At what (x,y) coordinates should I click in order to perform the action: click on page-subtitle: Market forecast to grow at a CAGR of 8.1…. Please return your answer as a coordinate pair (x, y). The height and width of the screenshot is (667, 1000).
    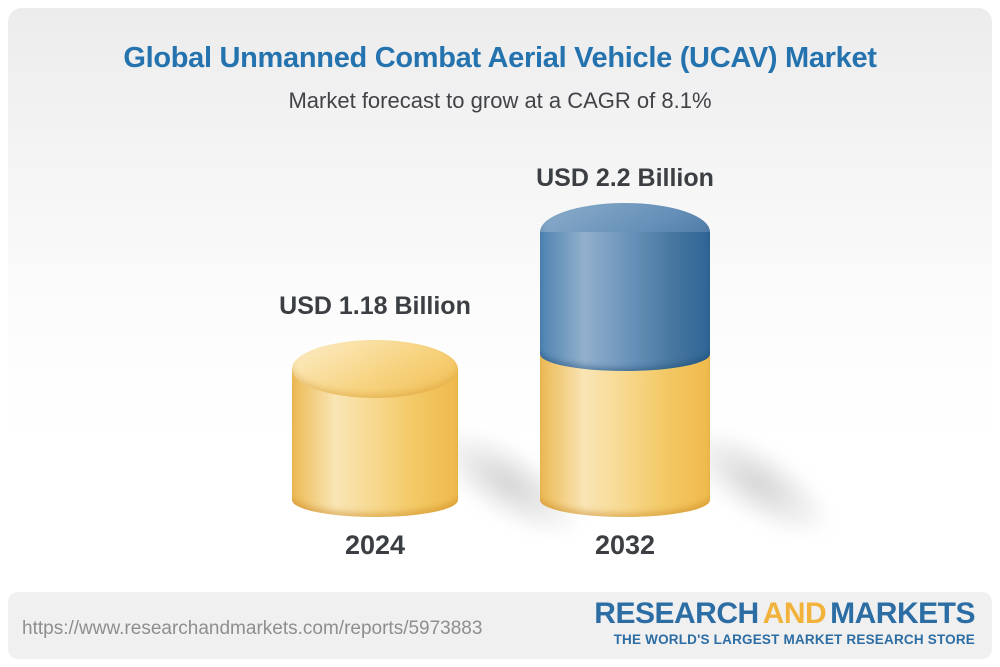
    Looking at the image, I should click on (500, 100).